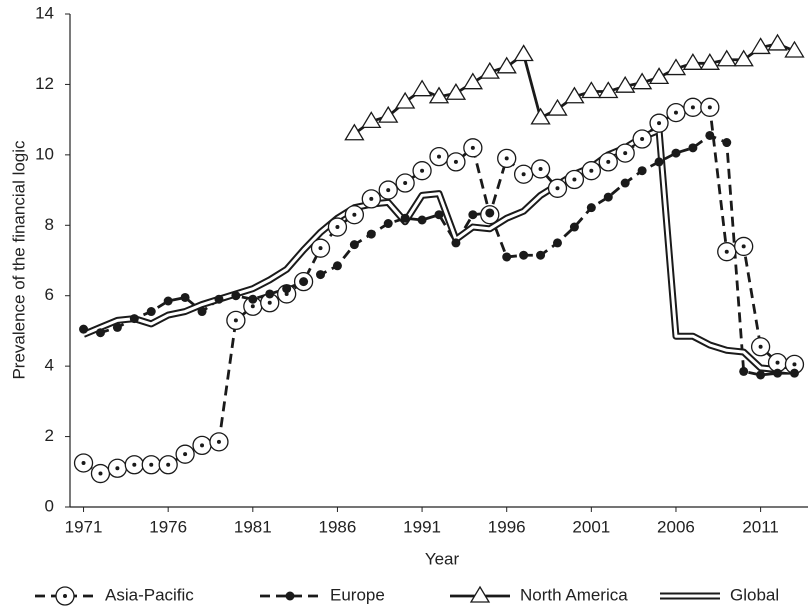  I want to click on x-tick-label: 2001, so click(591, 526).